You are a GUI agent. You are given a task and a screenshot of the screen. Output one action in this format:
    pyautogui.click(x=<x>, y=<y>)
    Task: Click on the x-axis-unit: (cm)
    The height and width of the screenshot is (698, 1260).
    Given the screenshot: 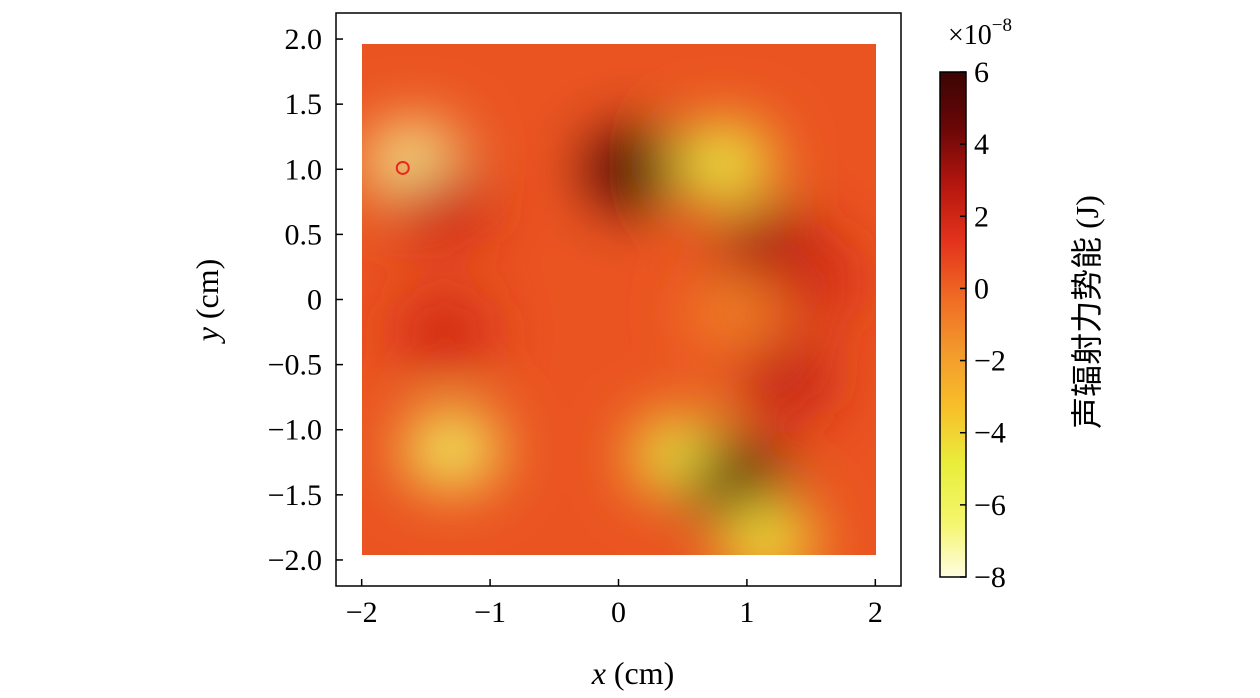 What is the action you would take?
    pyautogui.click(x=640, y=673)
    